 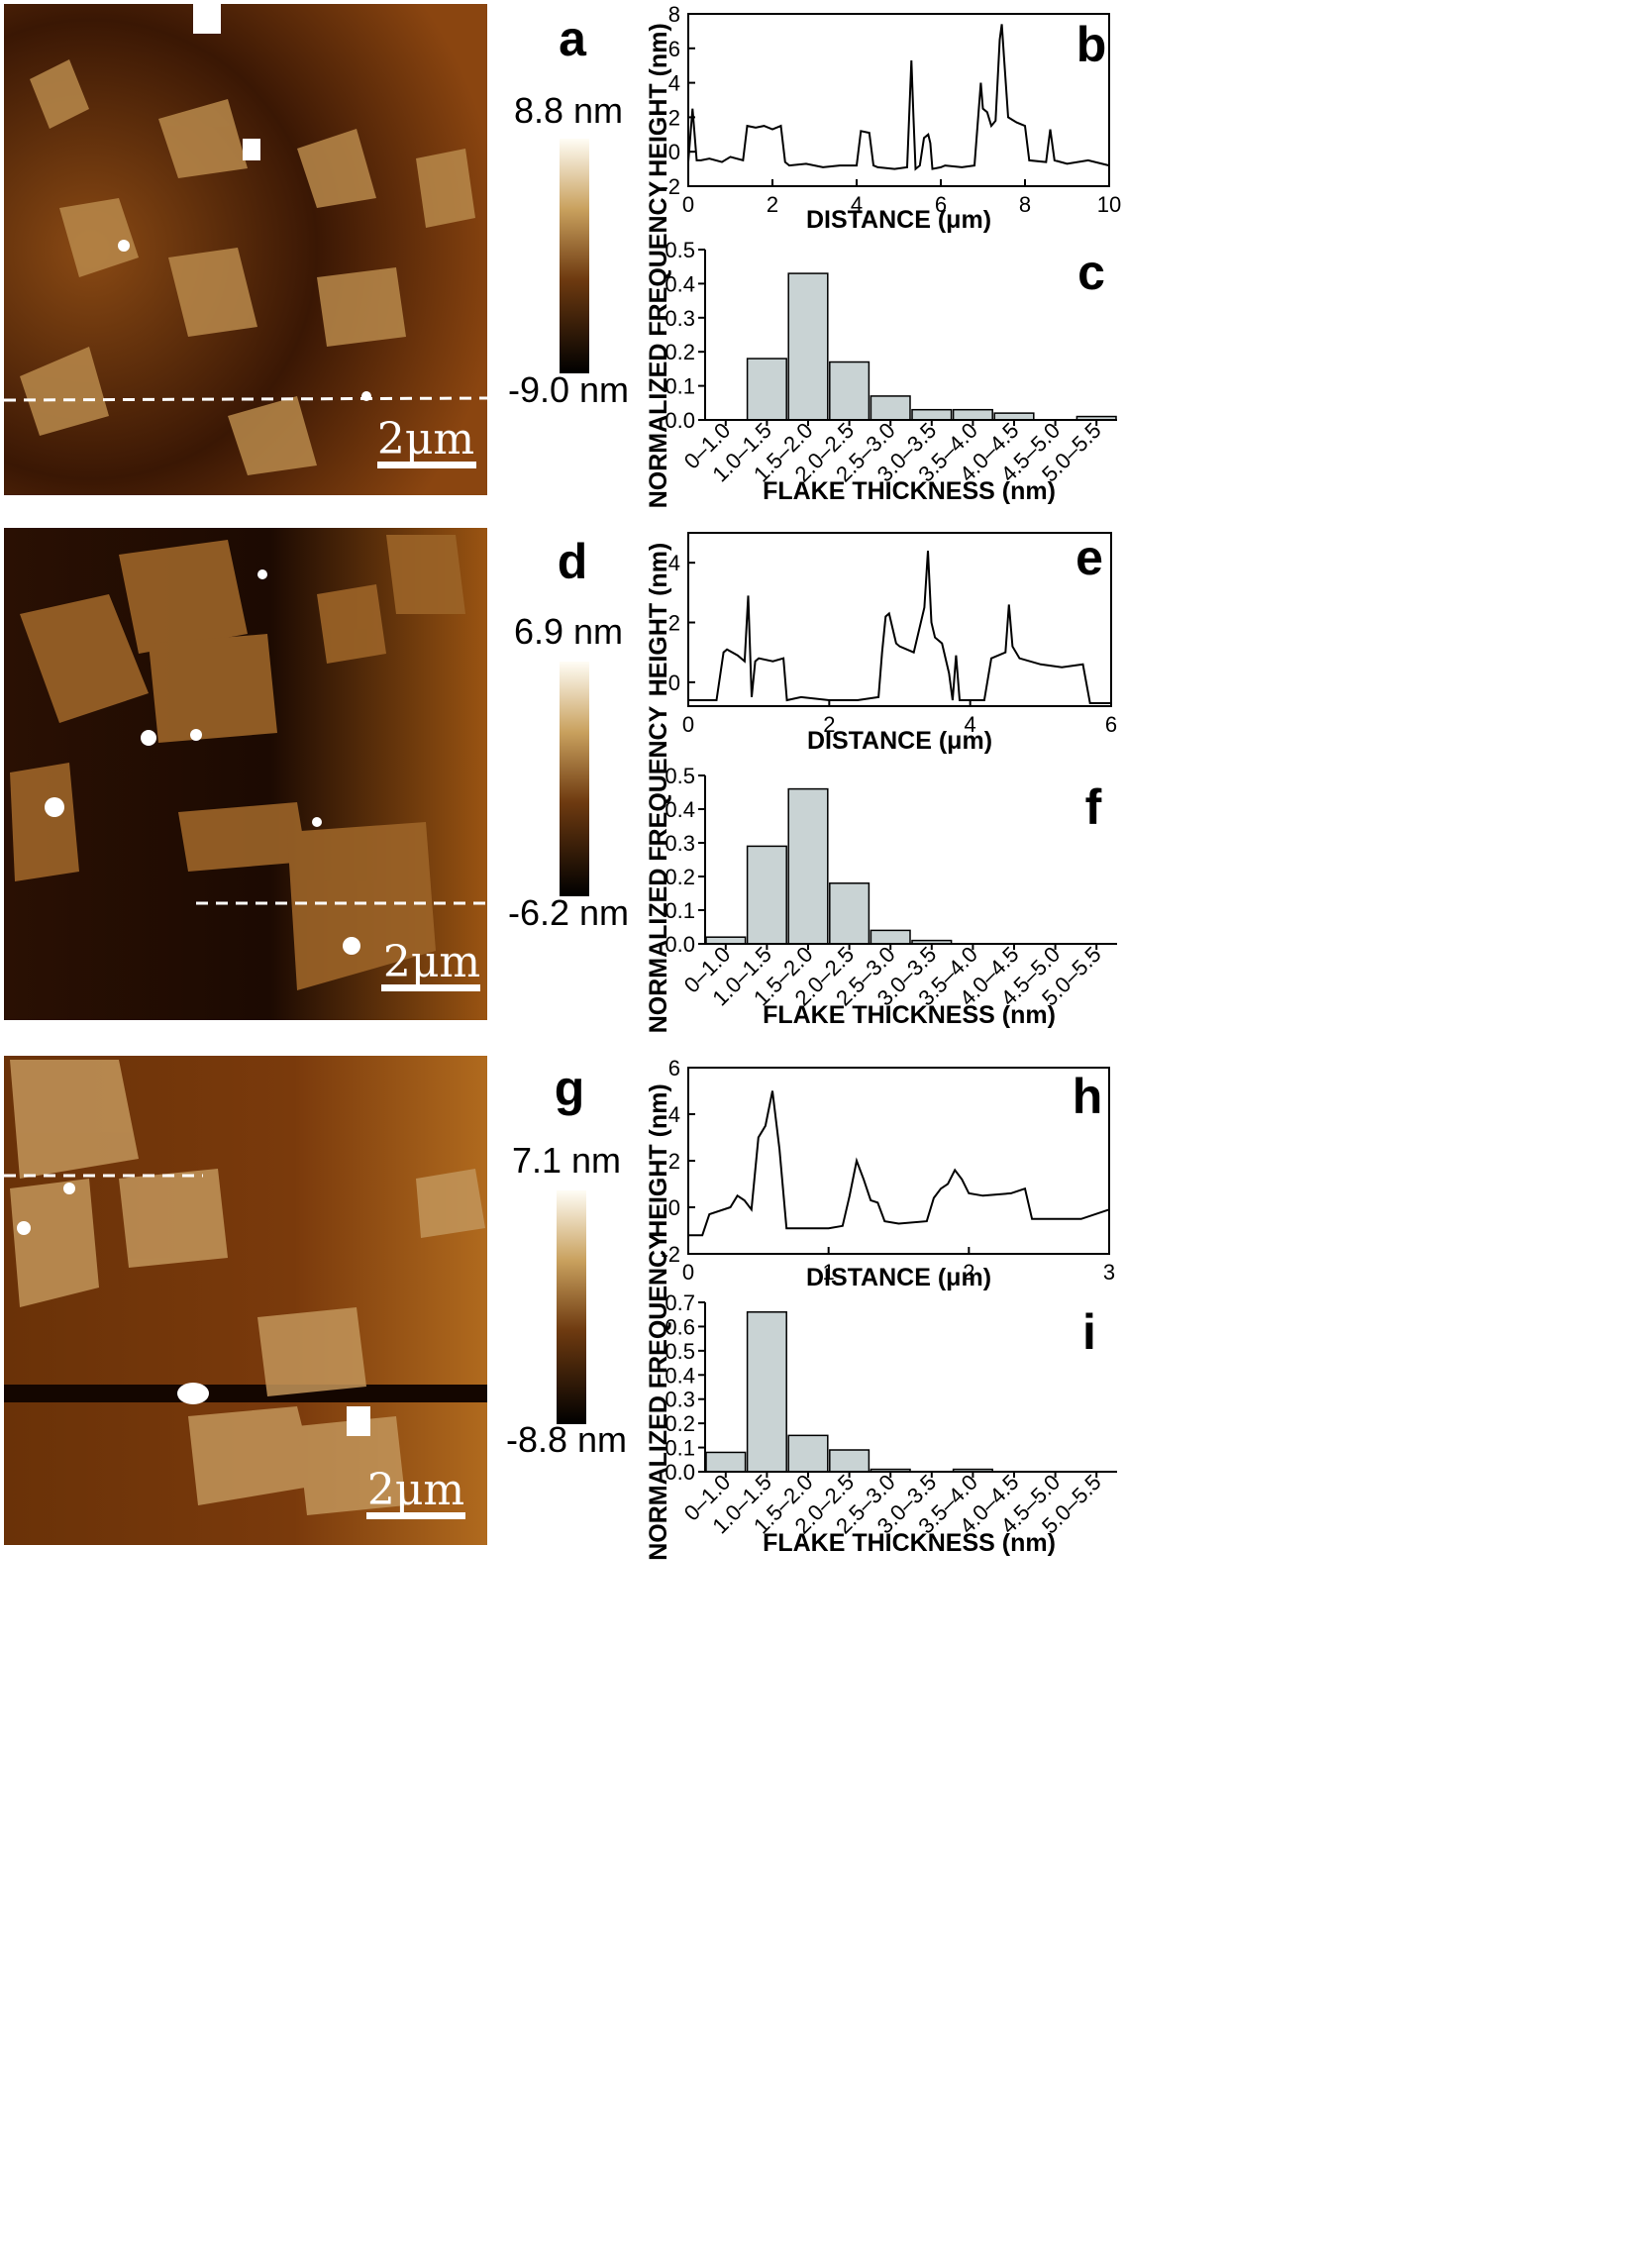 What do you see at coordinates (566, 1439) in the screenshot?
I see `colorbar-min-g: -8.8 nm` at bounding box center [566, 1439].